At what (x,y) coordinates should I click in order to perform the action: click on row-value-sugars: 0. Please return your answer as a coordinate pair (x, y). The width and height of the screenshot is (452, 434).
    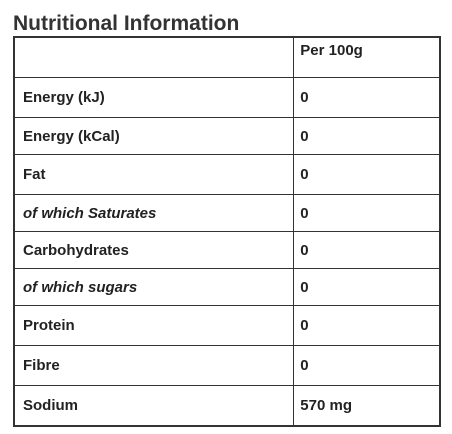
    Looking at the image, I should click on (367, 287).